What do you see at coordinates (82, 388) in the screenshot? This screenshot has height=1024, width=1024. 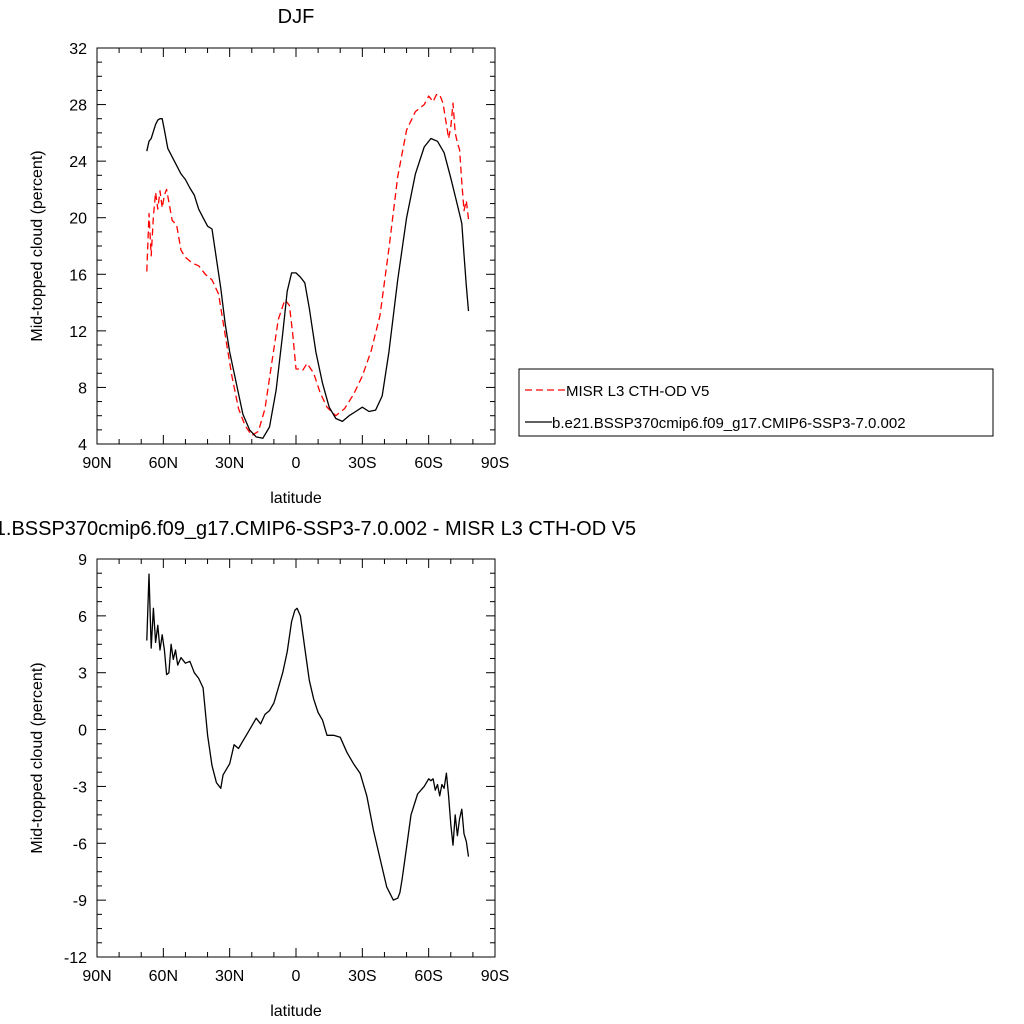 I see `top-y-tick-label: 8` at bounding box center [82, 388].